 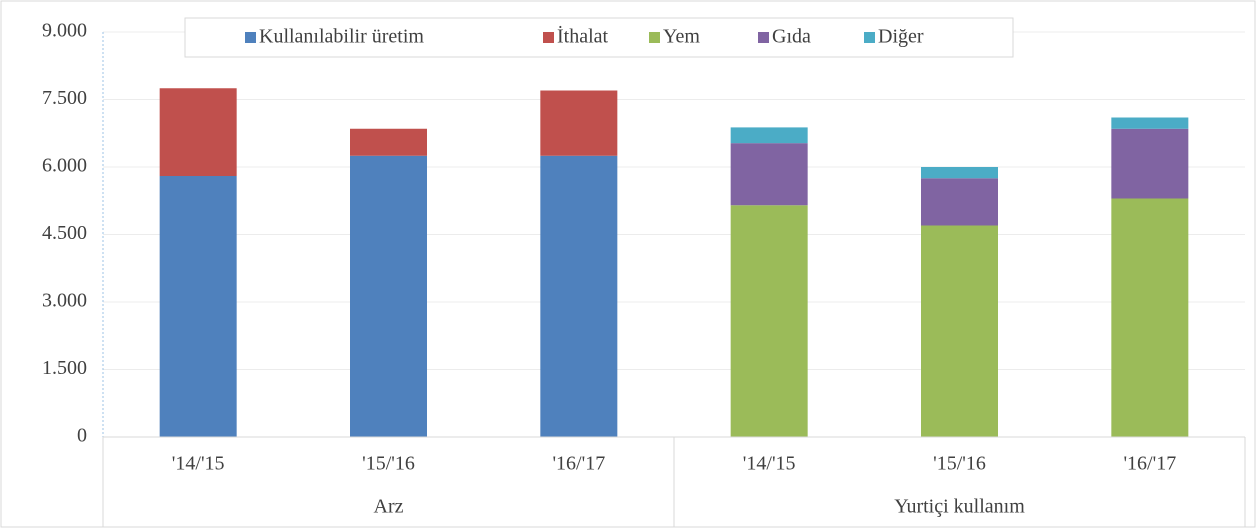 I want to click on group-label: Yurtiçi kullanım, so click(x=959, y=507).